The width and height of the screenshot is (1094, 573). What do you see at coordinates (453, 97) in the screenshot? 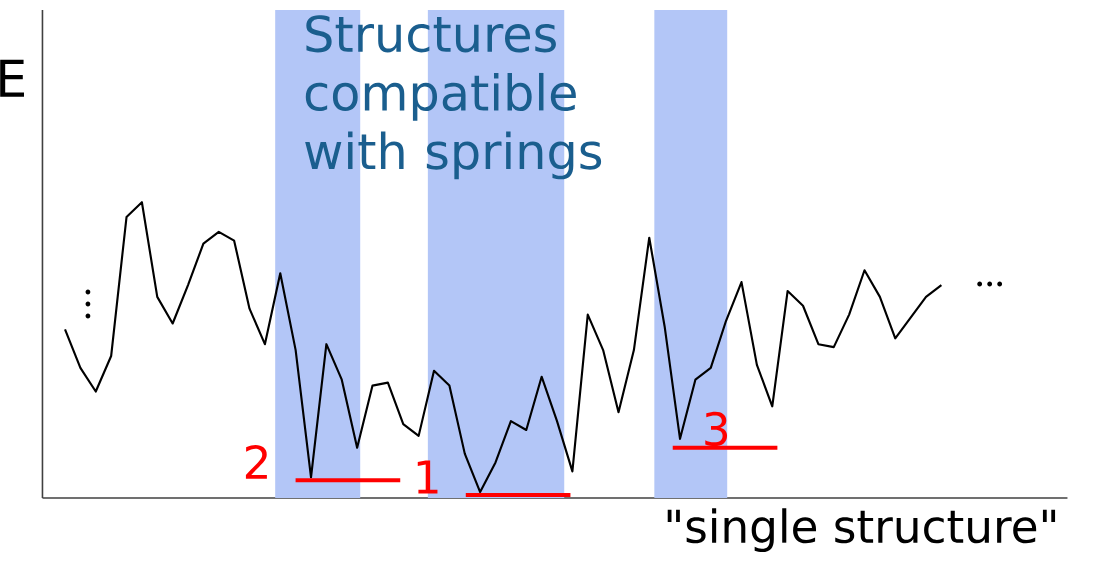
I see `chart-title: Structures compatible with springs` at bounding box center [453, 97].